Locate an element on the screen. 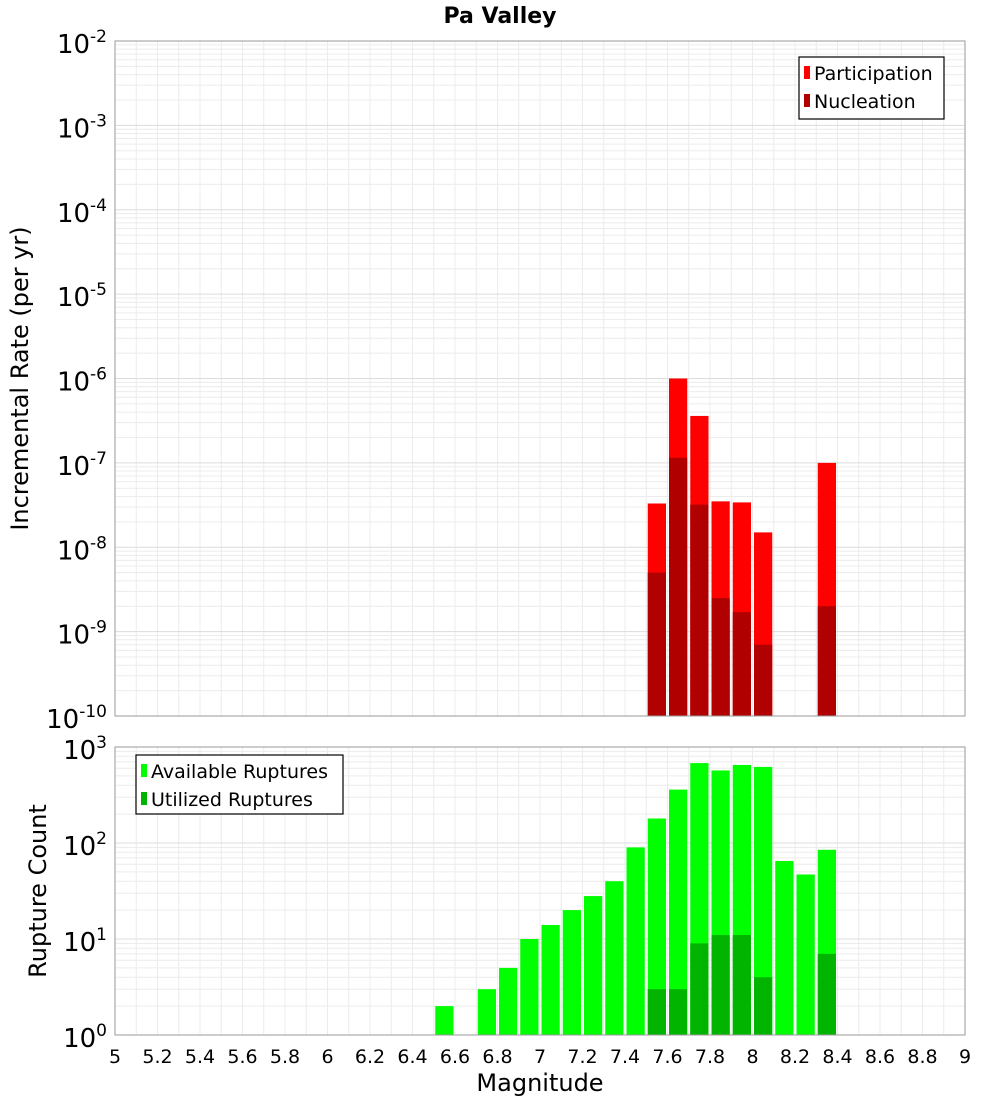  y-tick-label: 10⁻¹⁰ is located at coordinates (76, 718).